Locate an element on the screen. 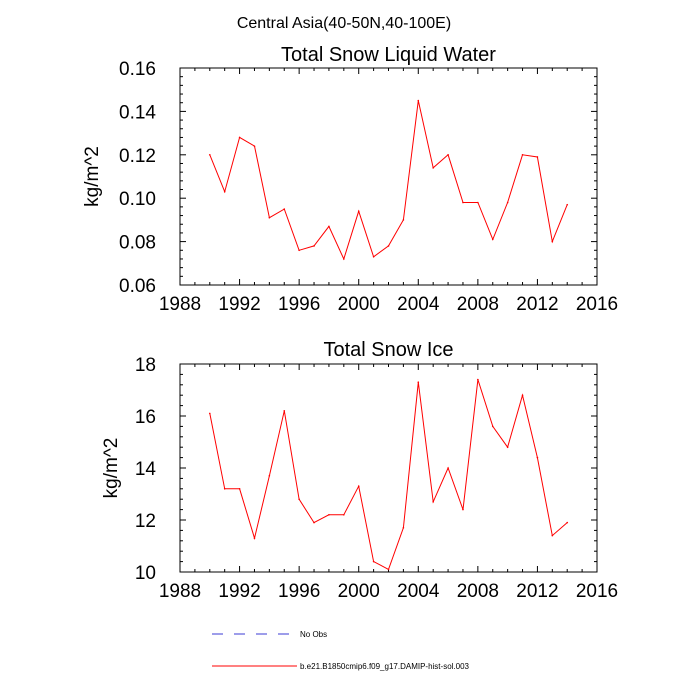 This screenshot has width=700, height=700. figure-suptitle: Central Asia(40-50N,40-100E) is located at coordinates (344, 23).